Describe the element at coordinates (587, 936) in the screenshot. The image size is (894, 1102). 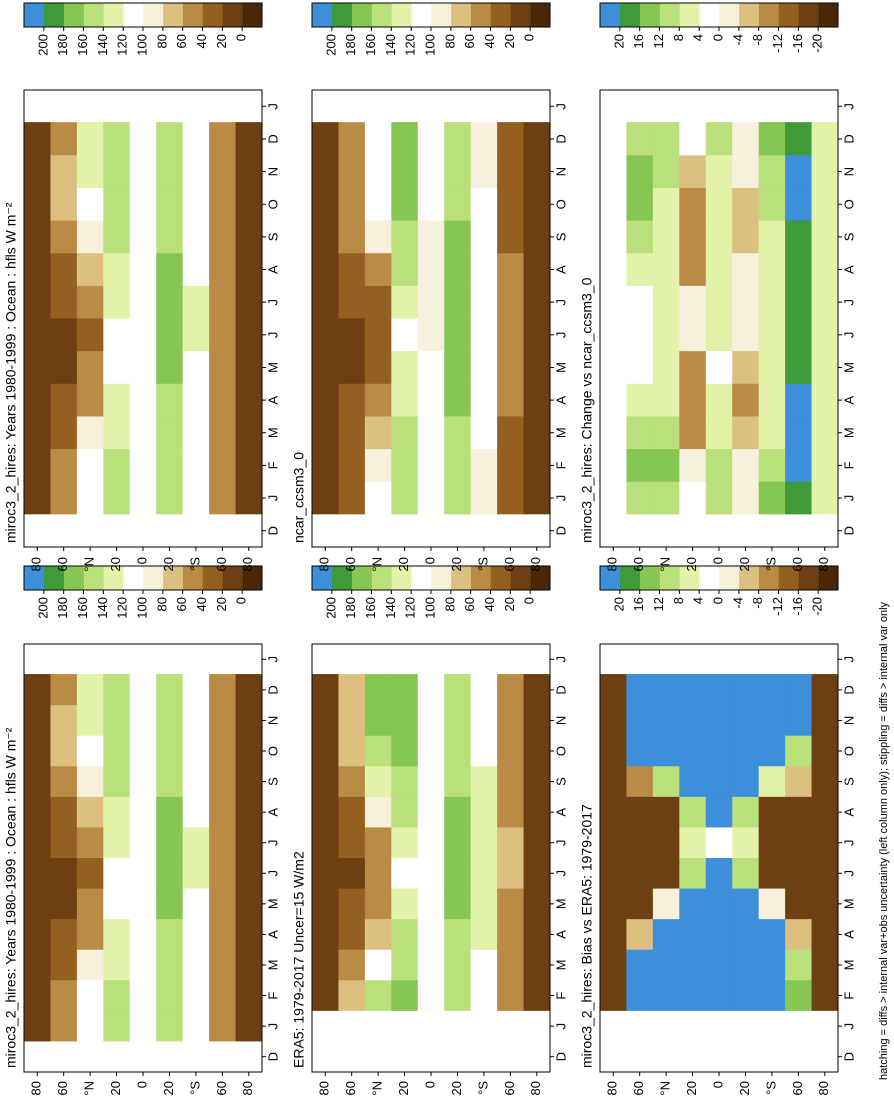
I see `panel-title: miroc3_2_hires: Bias vs ERA5: 1979-2017` at that location.